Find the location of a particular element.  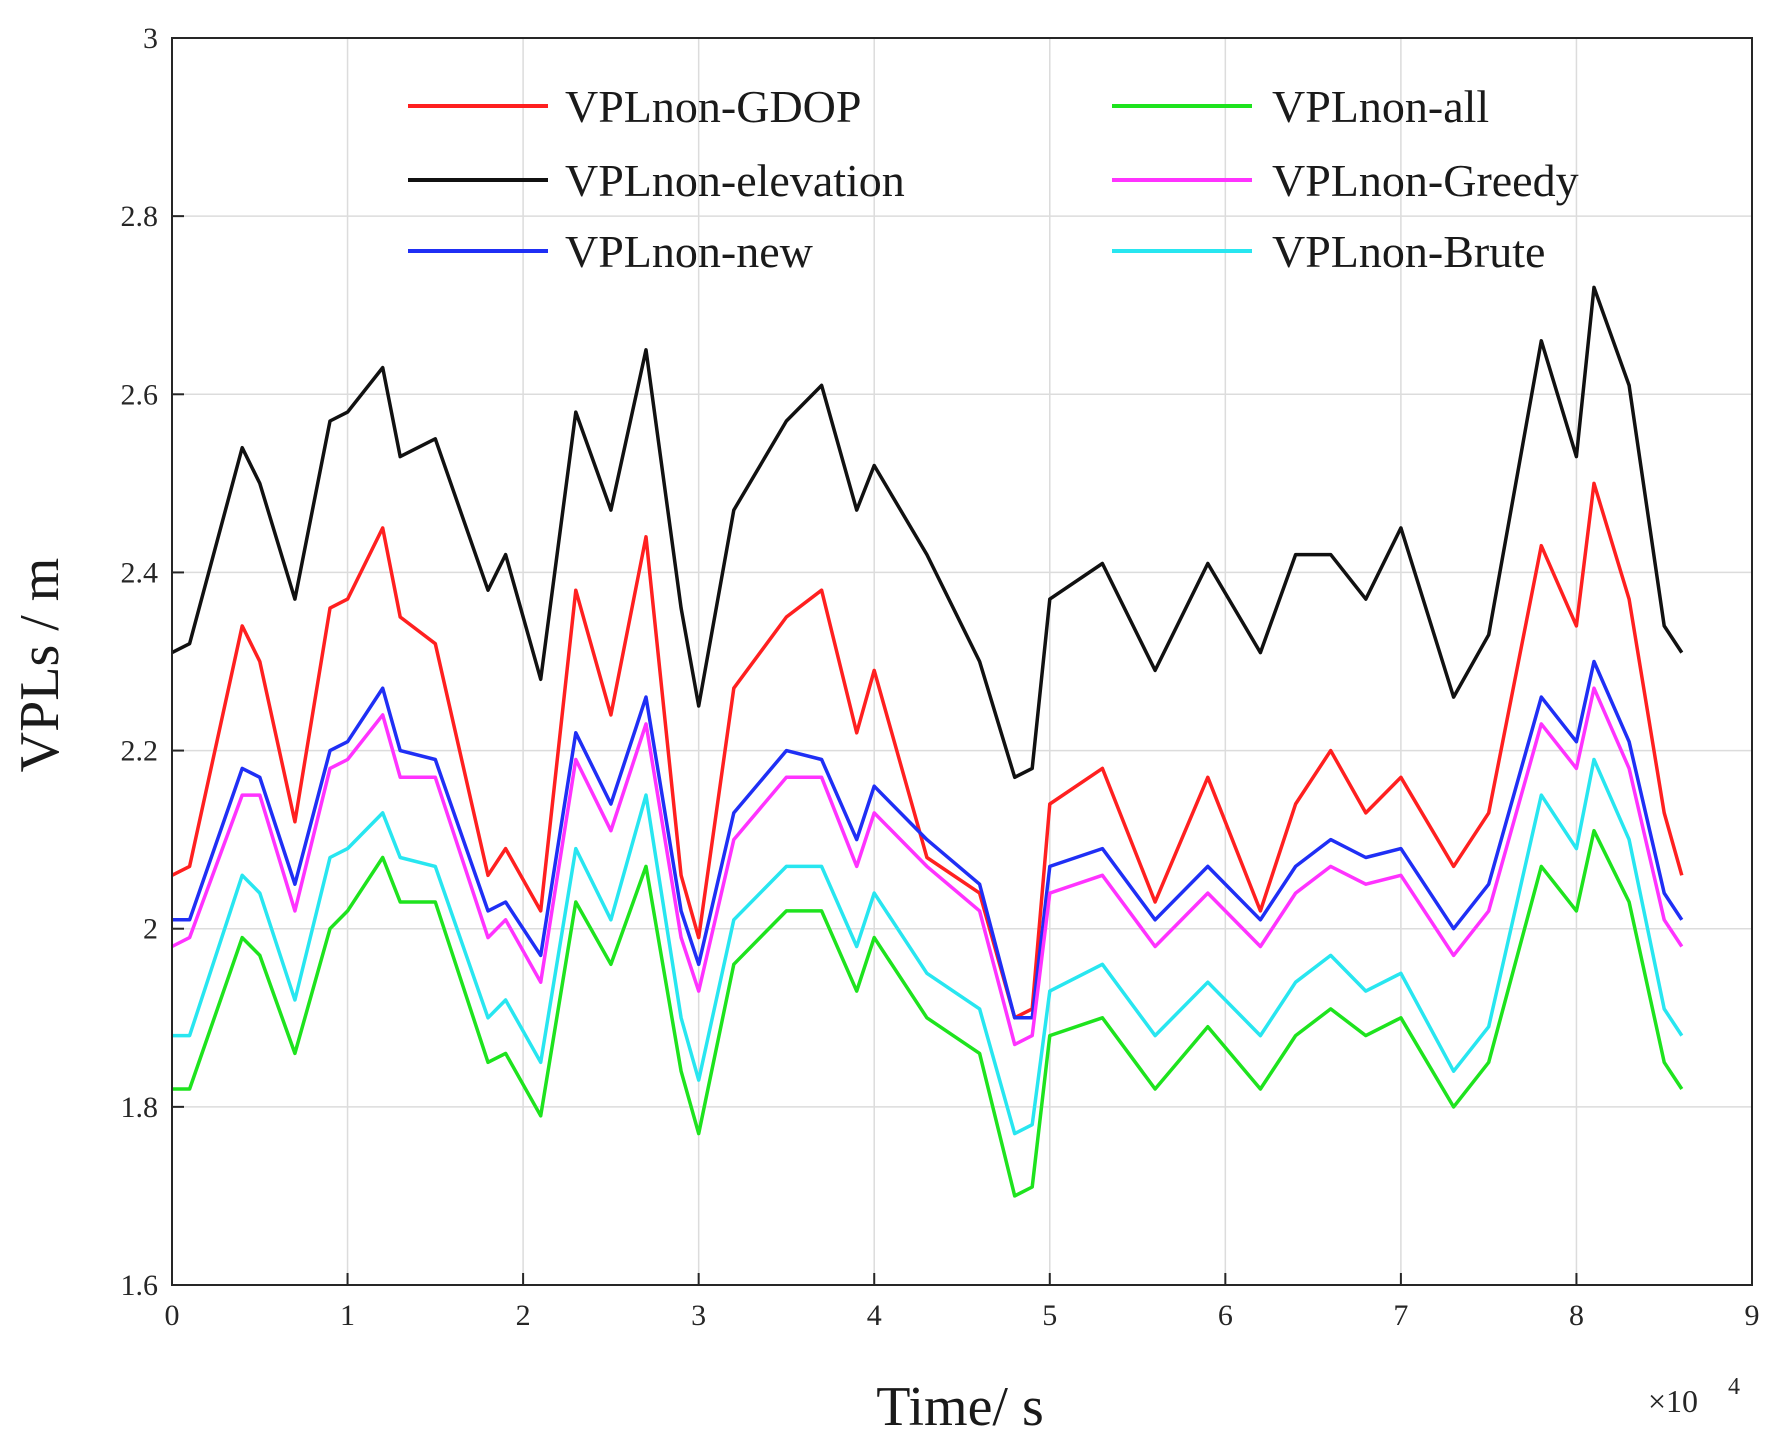

y-tick-label: 2 is located at coordinates (150, 929).